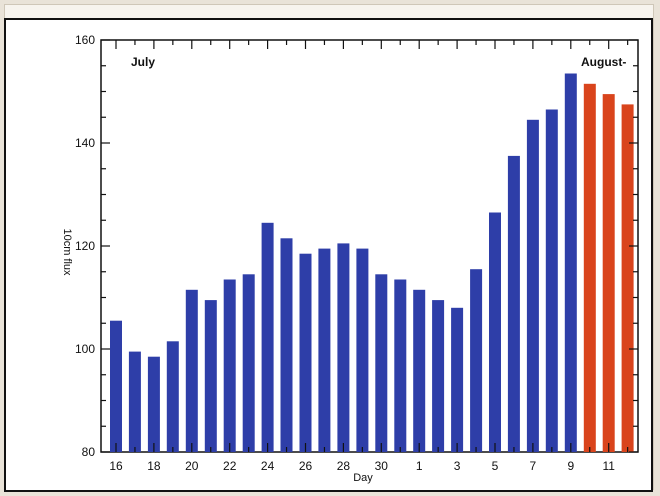 The width and height of the screenshot is (660, 496). What do you see at coordinates (67, 252) in the screenshot?
I see `y-axis-title: 10cm flux` at bounding box center [67, 252].